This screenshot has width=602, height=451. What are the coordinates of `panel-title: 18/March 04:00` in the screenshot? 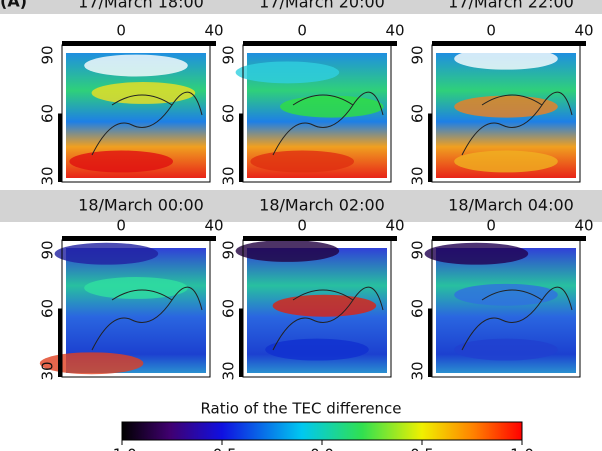 It's located at (511, 205).